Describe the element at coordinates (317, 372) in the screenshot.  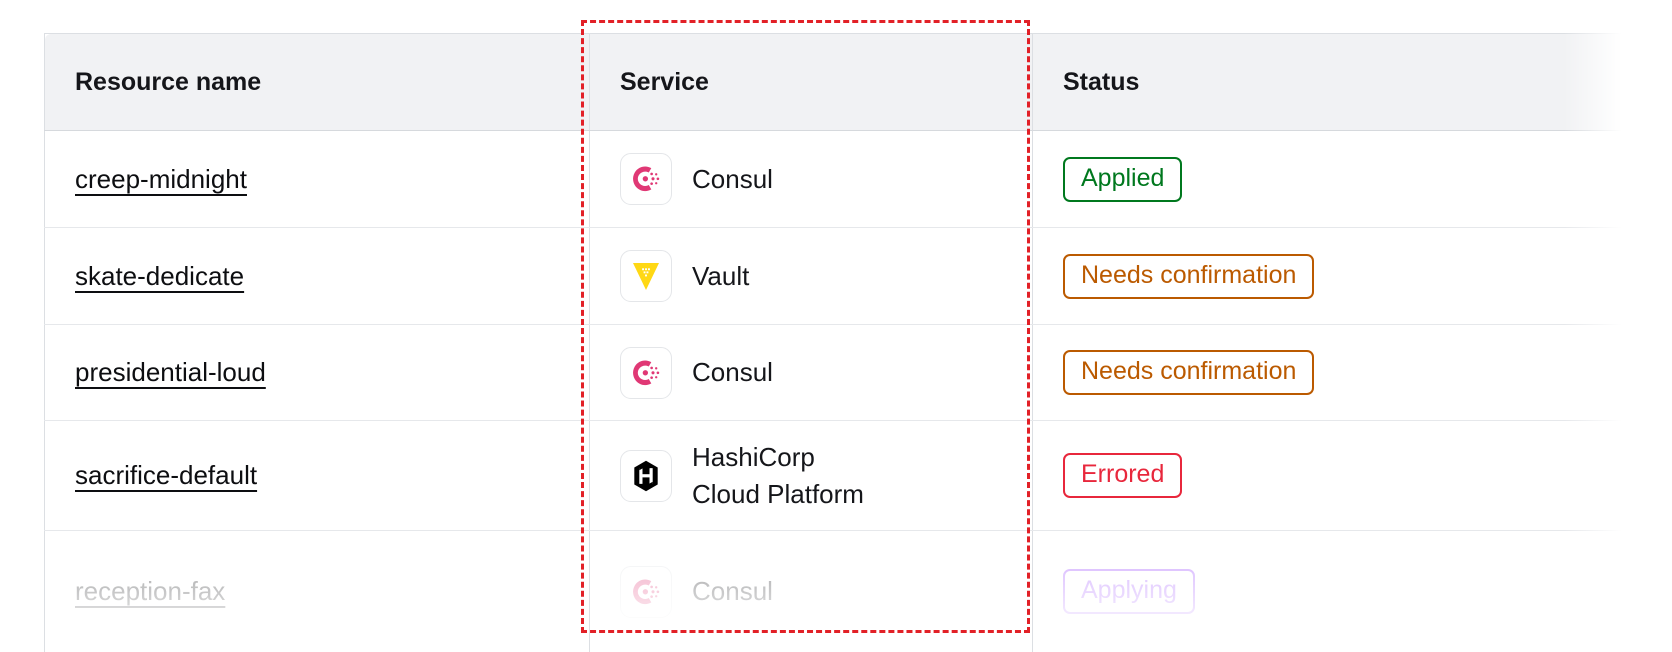
I see `cell-resource-name: presidential-loud` at that location.